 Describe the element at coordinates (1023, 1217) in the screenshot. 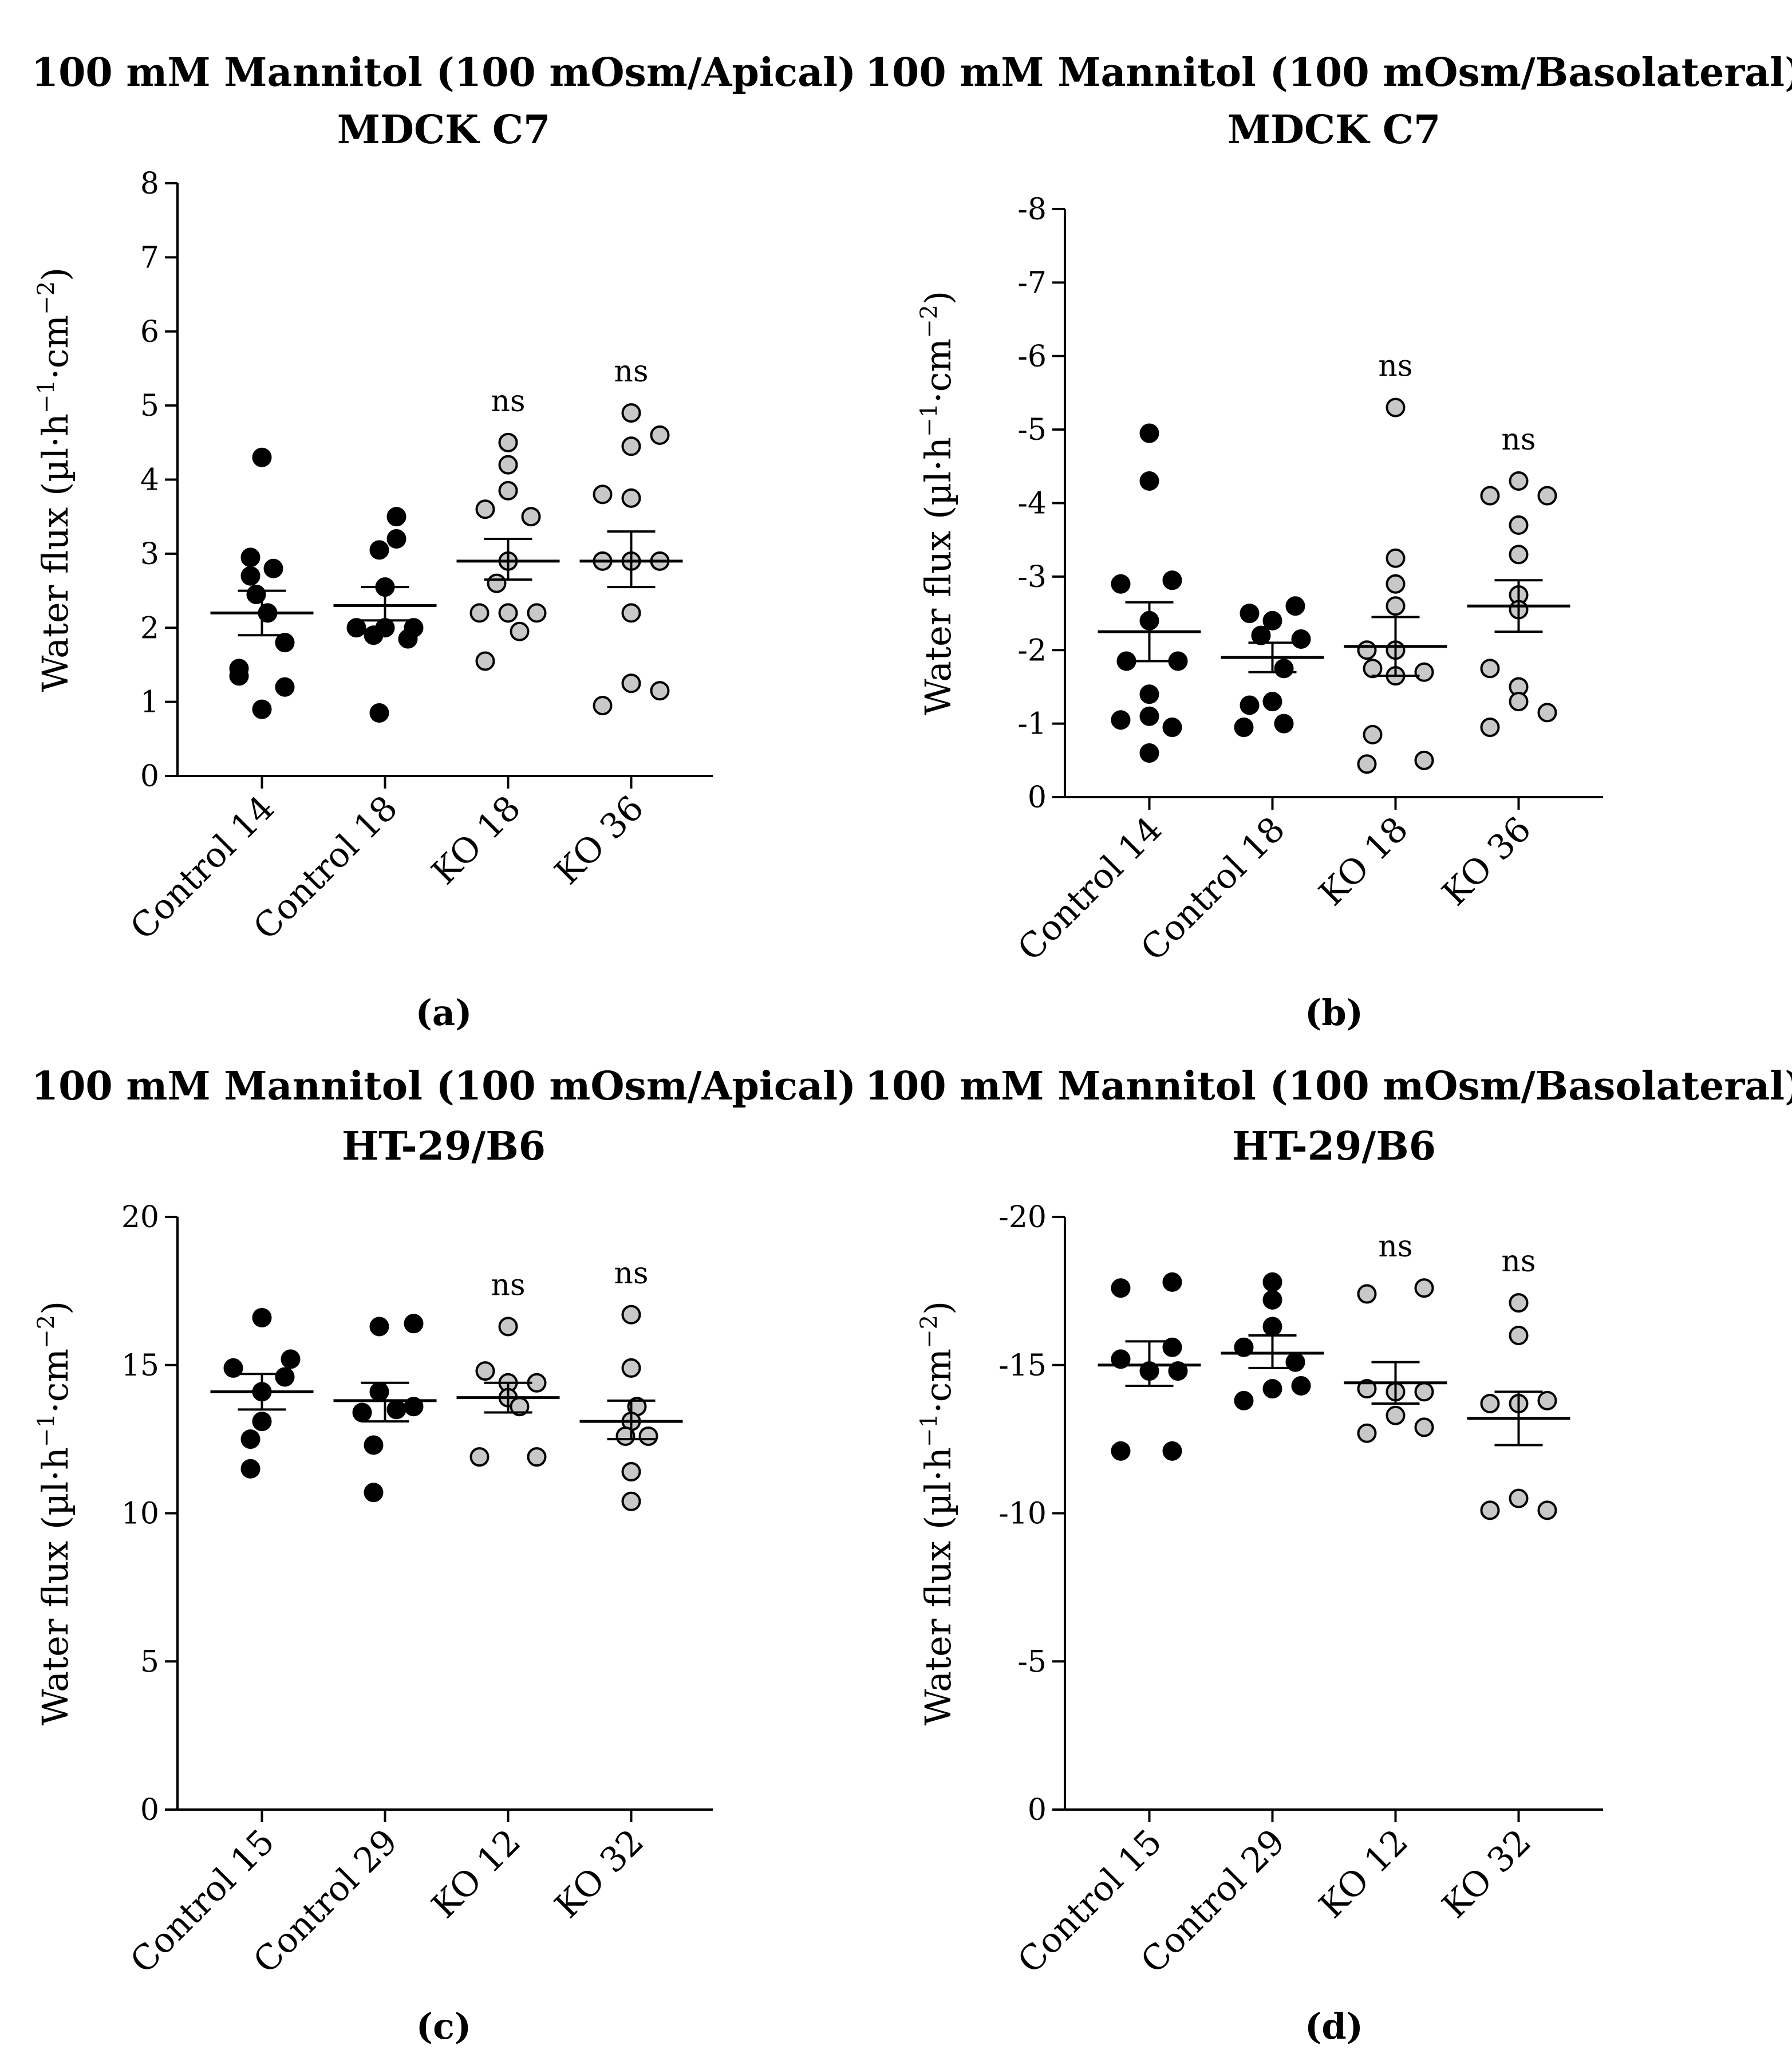

I see `y-tick-label: -20` at that location.